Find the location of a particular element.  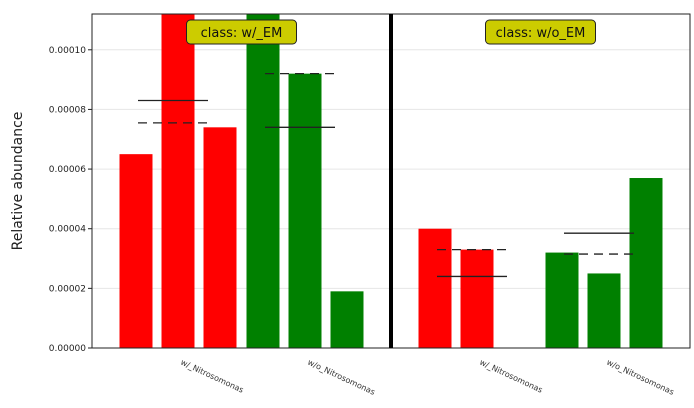

class-label: class: w/_EM is located at coordinates (242, 33).